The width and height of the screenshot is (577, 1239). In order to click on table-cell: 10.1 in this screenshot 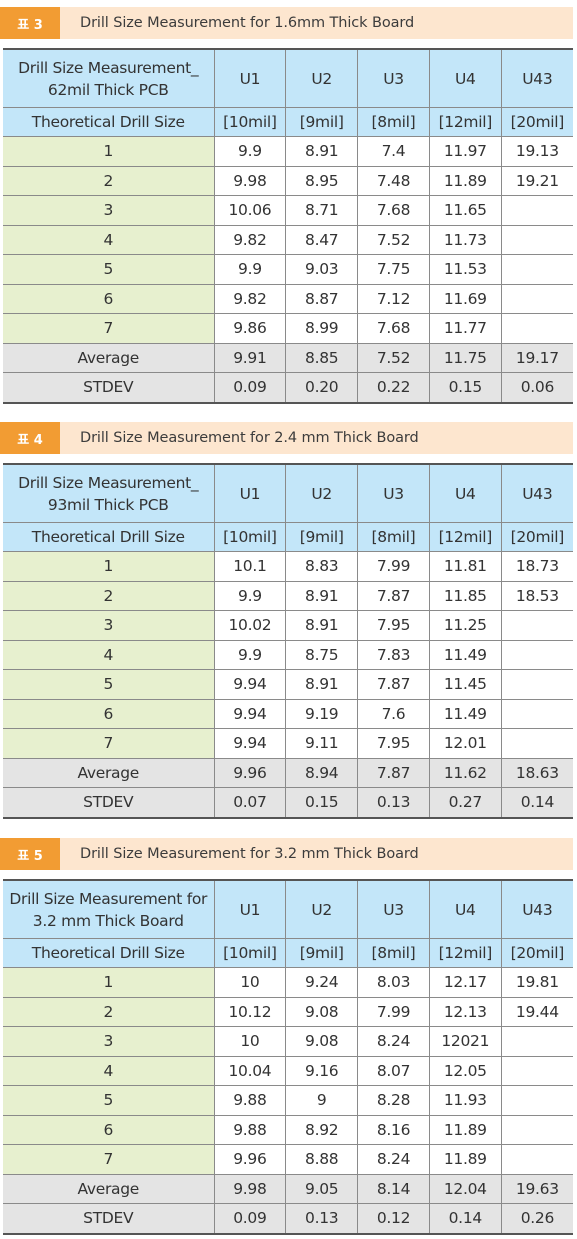, I will do `click(250, 566)`.